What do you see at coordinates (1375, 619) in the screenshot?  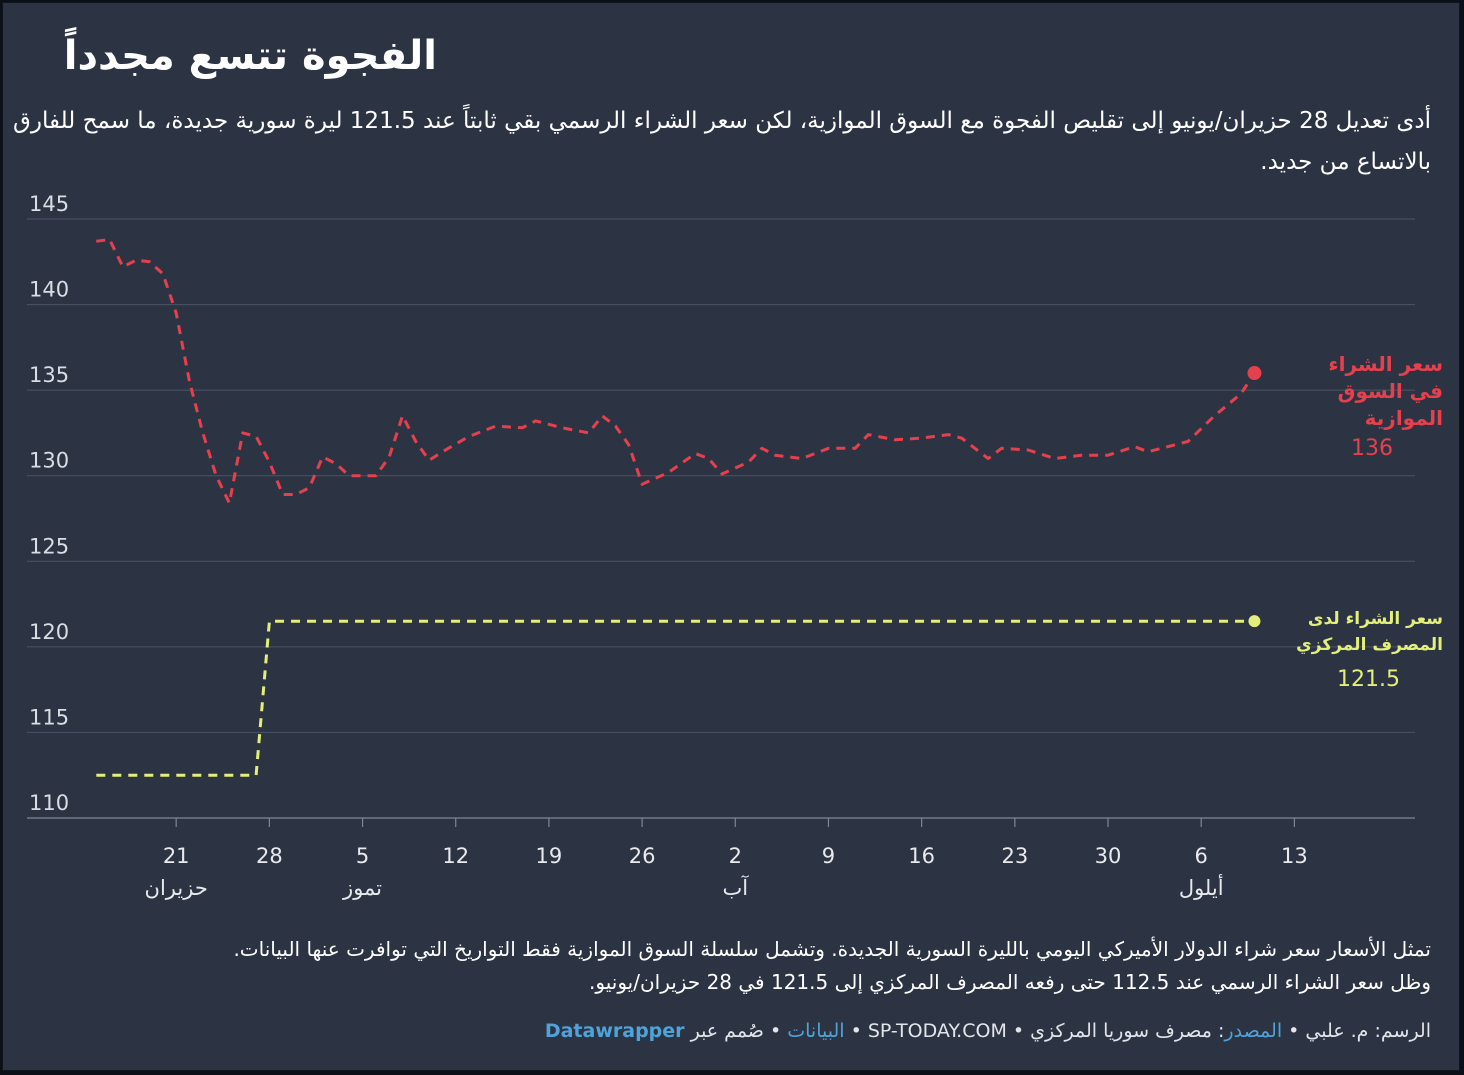 I see `series-label-line: سعر الشراء لدى` at bounding box center [1375, 619].